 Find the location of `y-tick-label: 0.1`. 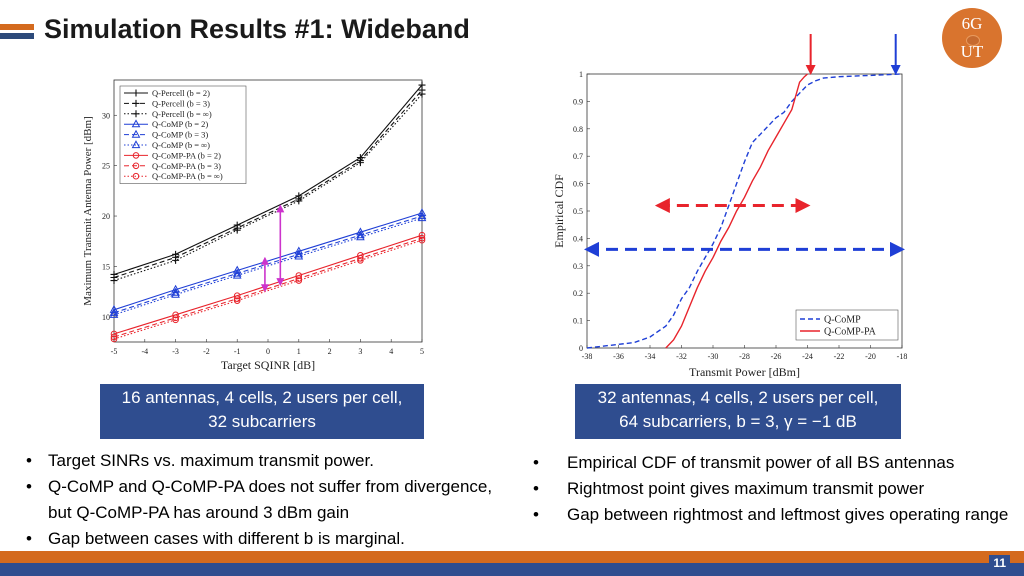

y-tick-label: 0.1 is located at coordinates (578, 321).